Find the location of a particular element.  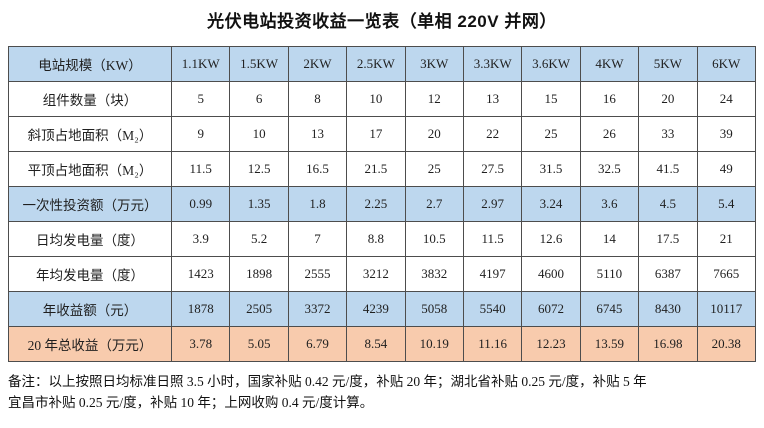

value-cell: 10117 is located at coordinates (726, 309).